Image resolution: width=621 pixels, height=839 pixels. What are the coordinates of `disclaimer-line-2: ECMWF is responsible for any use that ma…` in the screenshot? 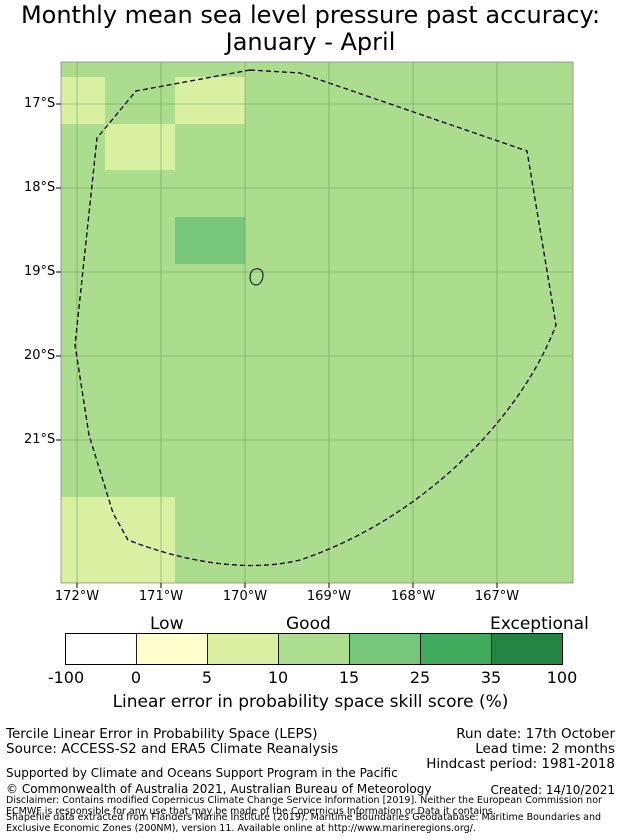 It's located at (251, 811).